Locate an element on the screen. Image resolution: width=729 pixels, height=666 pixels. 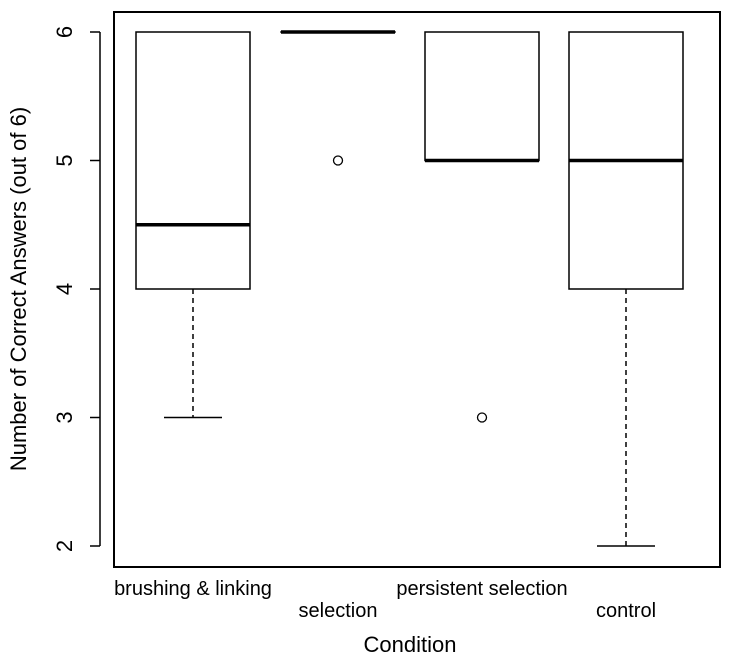
y-tick-label: 4 is located at coordinates (64, 289).